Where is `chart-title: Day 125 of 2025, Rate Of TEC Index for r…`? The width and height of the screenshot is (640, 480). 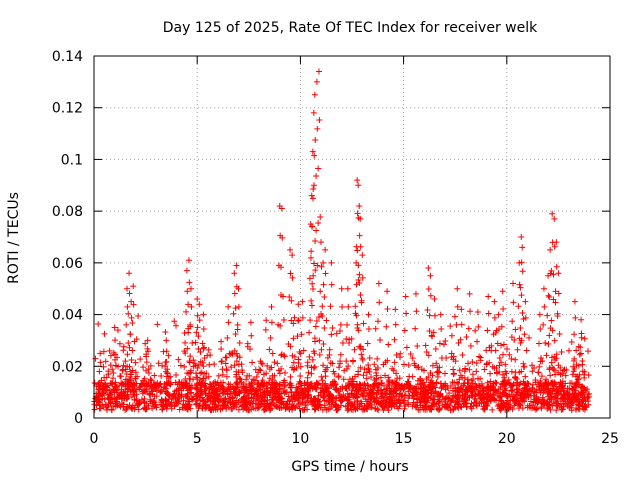 chart-title: Day 125 of 2025, Rate Of TEC Index for r… is located at coordinates (350, 28).